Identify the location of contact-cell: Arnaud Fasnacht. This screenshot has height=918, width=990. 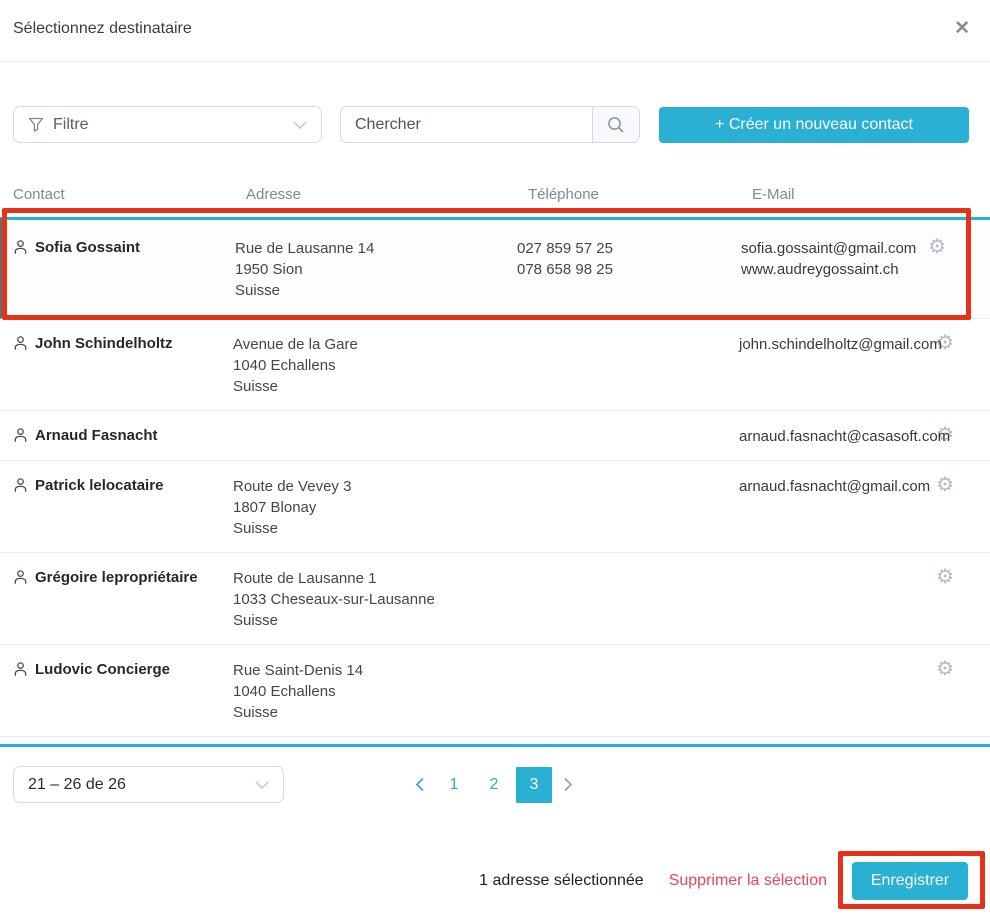
(116, 436).